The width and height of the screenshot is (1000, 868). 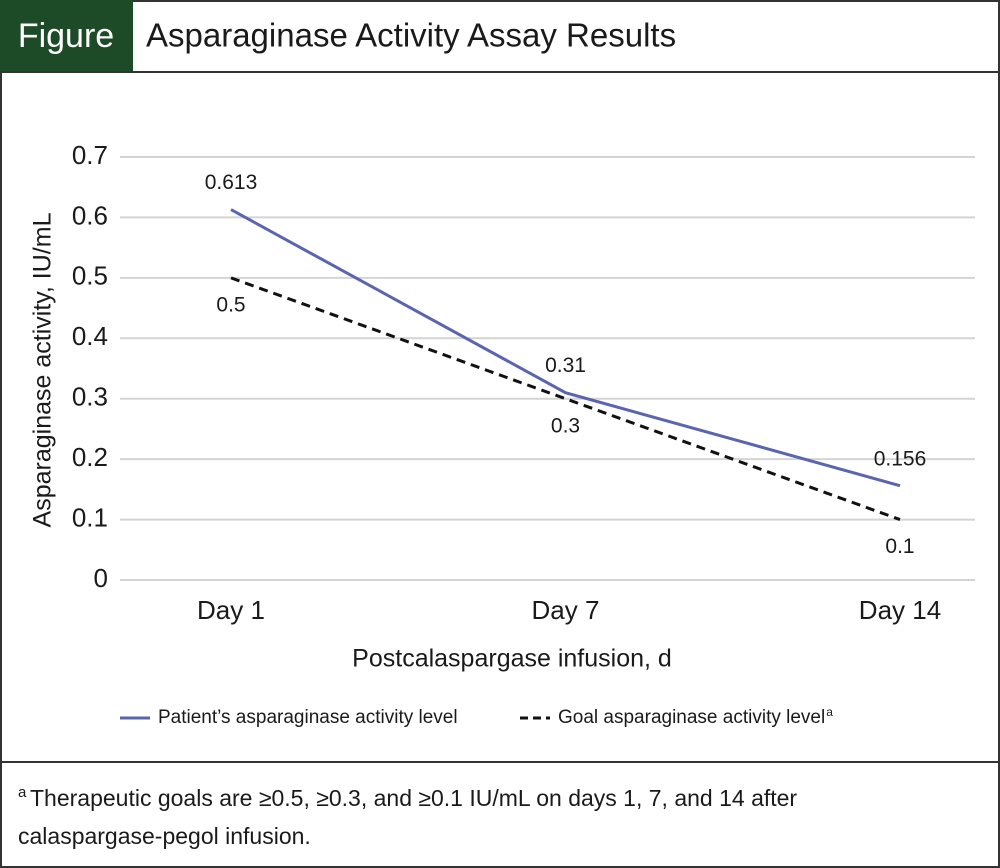 I want to click on y-tick-label: 0.7, so click(x=90, y=155).